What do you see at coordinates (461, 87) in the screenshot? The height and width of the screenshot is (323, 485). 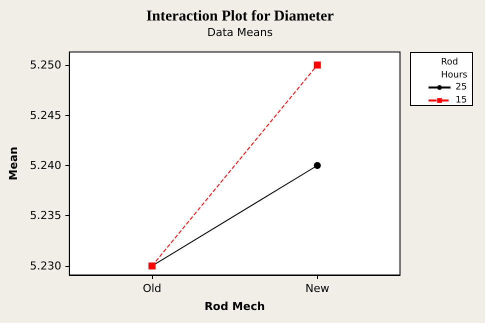 I see `legend-label: 25` at bounding box center [461, 87].